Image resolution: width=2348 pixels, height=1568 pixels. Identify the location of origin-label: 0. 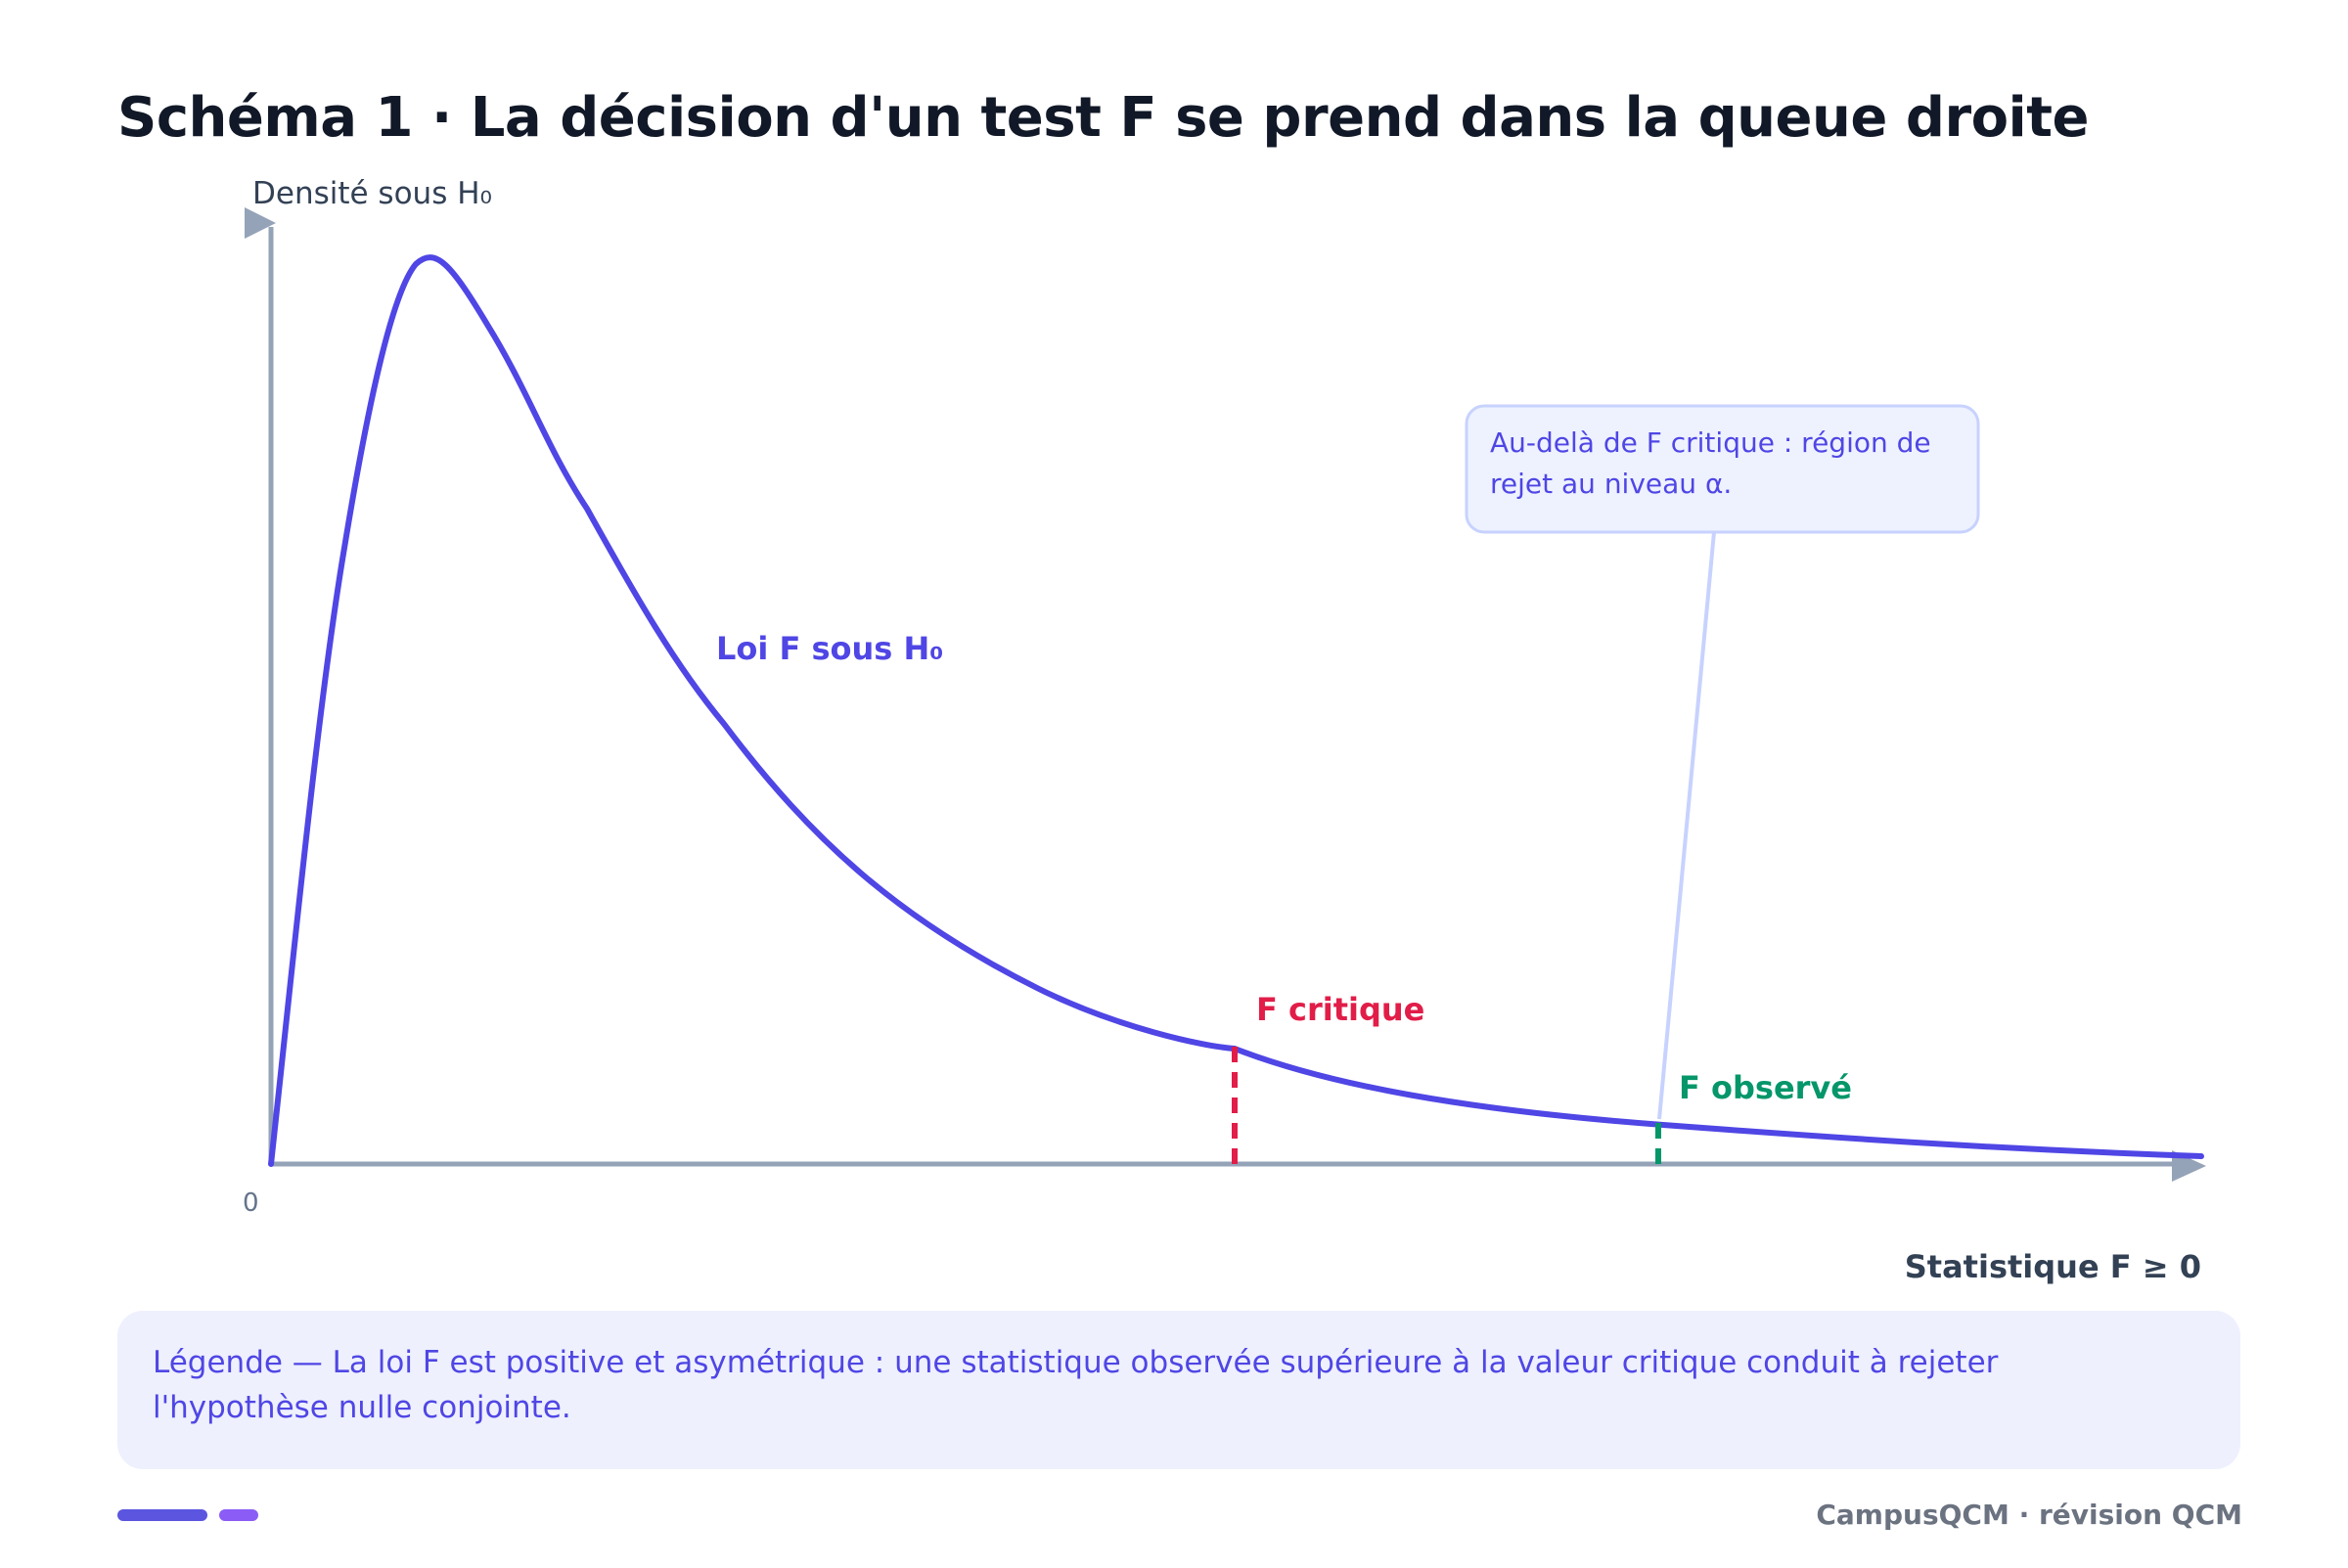
(251, 1203).